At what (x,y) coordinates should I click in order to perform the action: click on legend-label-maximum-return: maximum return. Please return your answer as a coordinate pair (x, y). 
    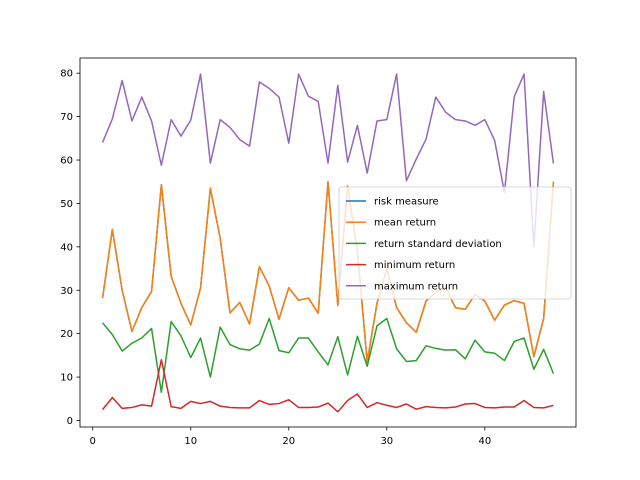
    Looking at the image, I should click on (416, 286).